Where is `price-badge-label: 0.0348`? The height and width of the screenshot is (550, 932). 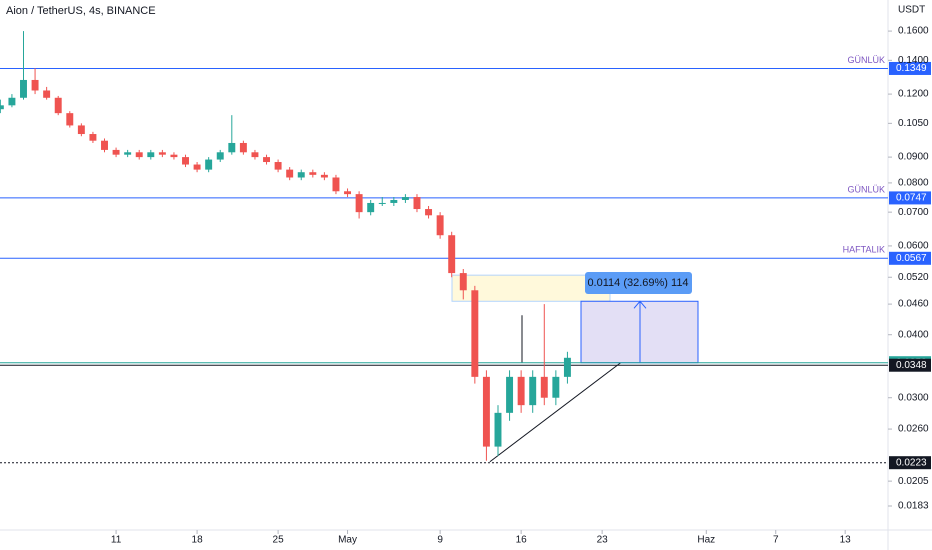 price-badge-label: 0.0348 is located at coordinates (911, 365).